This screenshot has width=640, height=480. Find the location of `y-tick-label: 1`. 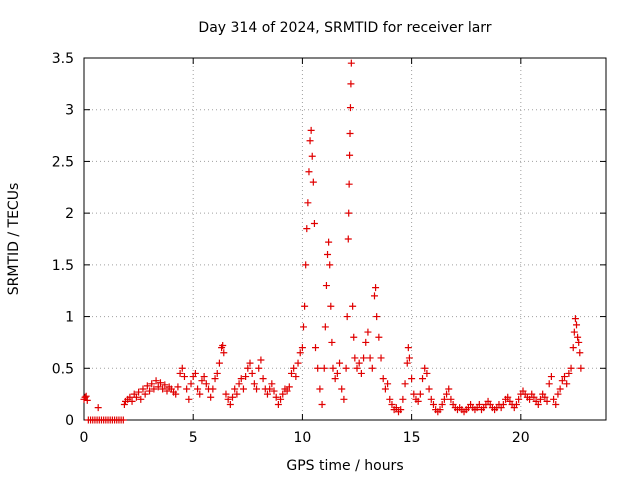

y-tick-label: 1 is located at coordinates (69, 318).